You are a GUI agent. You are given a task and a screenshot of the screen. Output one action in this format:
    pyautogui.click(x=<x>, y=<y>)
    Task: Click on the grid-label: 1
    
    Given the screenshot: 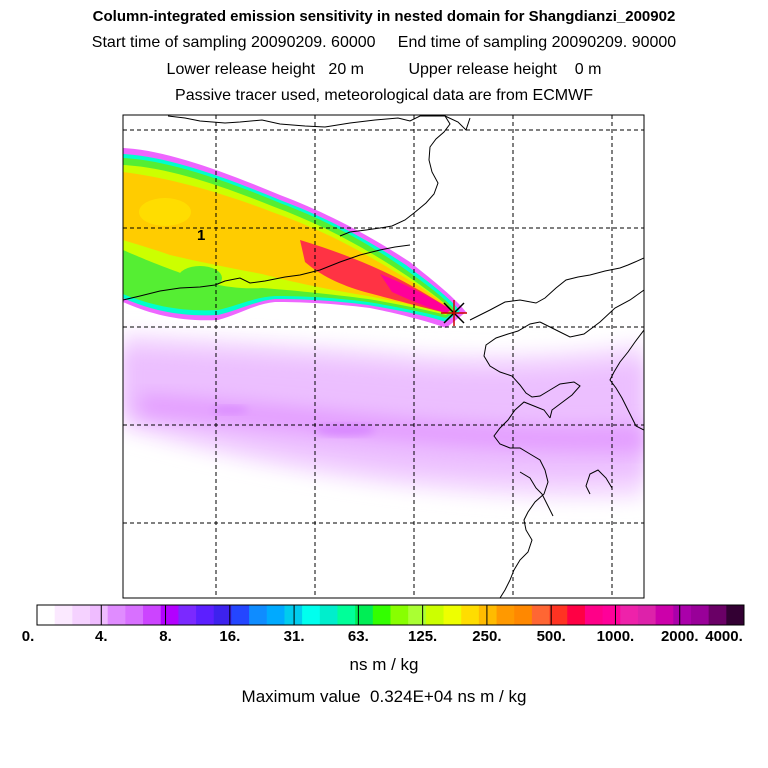 What is the action you would take?
    pyautogui.click(x=201, y=235)
    